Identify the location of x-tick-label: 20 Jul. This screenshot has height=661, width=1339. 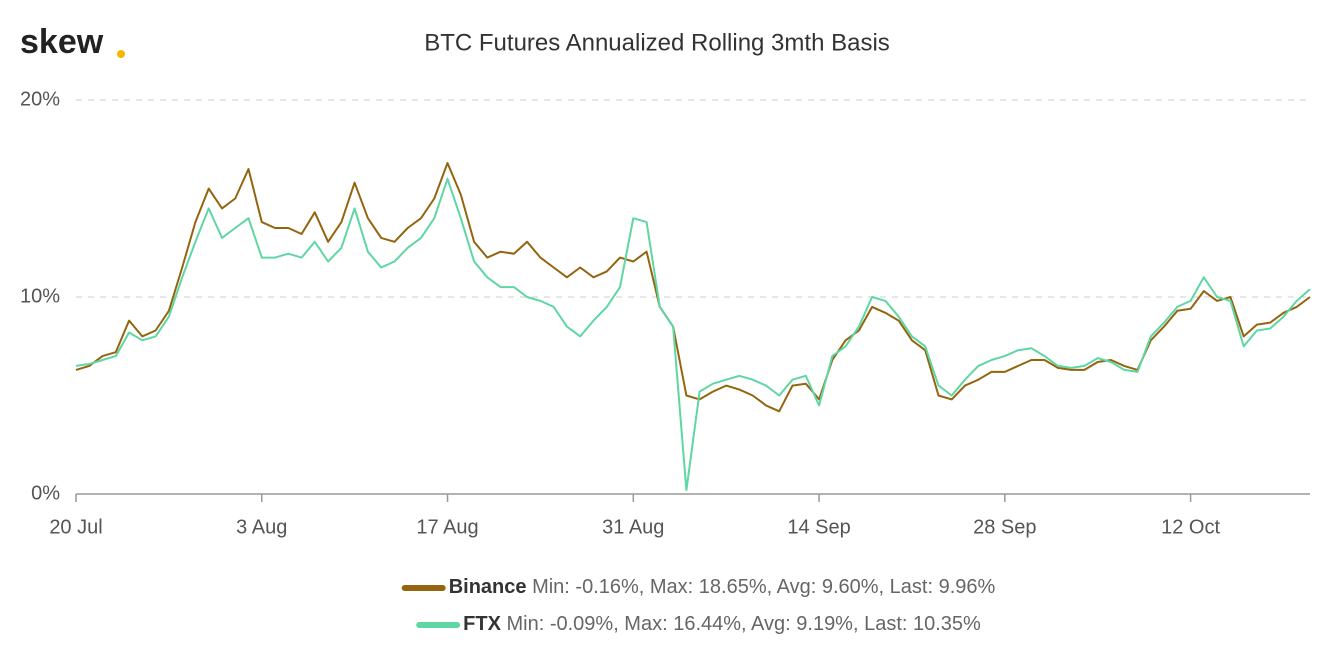
(75, 527).